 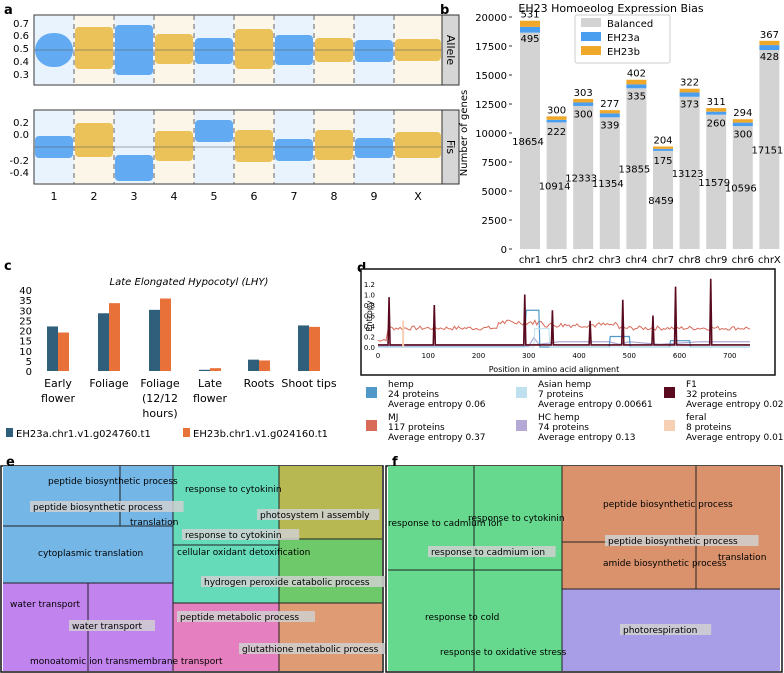 What do you see at coordinates (636, 96) in the screenshot?
I see `label-eh23a-chr4: 335` at bounding box center [636, 96].